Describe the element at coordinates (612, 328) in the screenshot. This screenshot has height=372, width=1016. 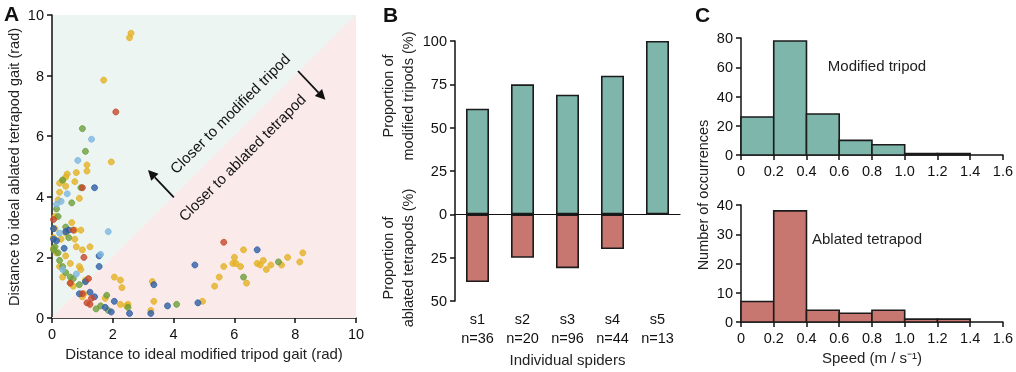
I see `x-tick-label: s4 n=44` at that location.